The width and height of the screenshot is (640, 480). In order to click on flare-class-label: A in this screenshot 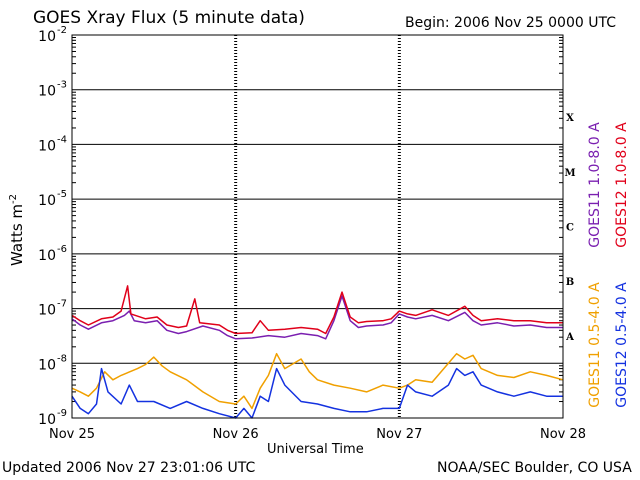, I will do `click(569, 337)`.